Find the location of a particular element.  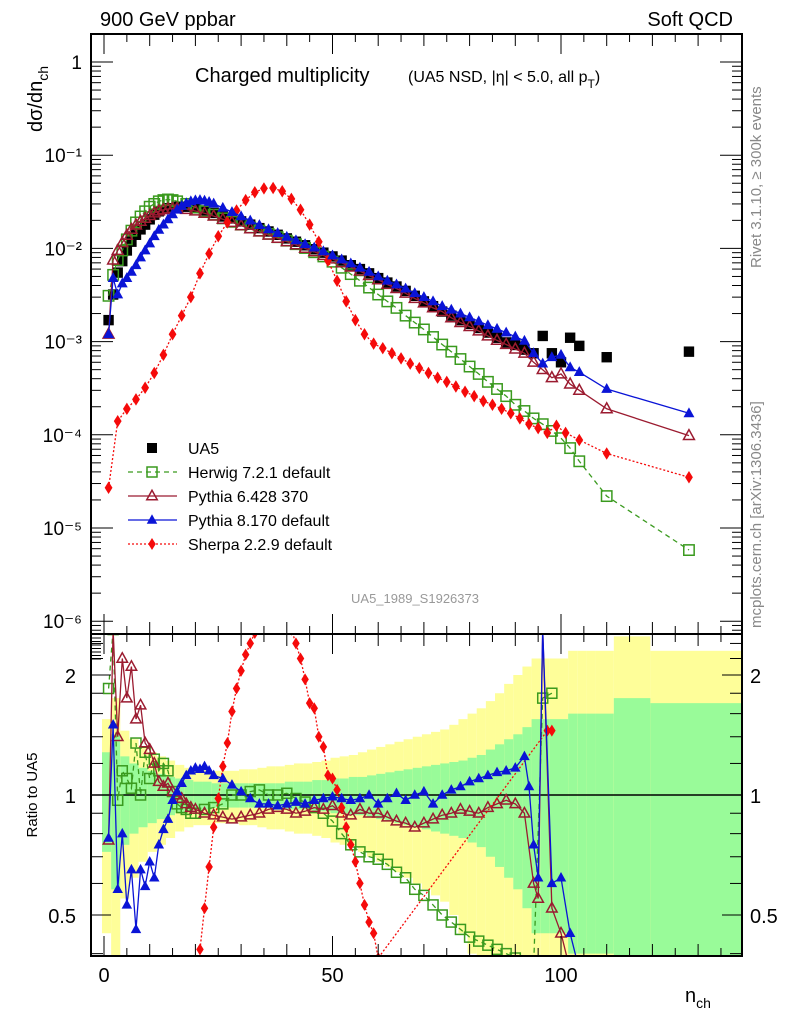

analysis-watermark: UA5_1989_S1926373 is located at coordinates (415, 598).